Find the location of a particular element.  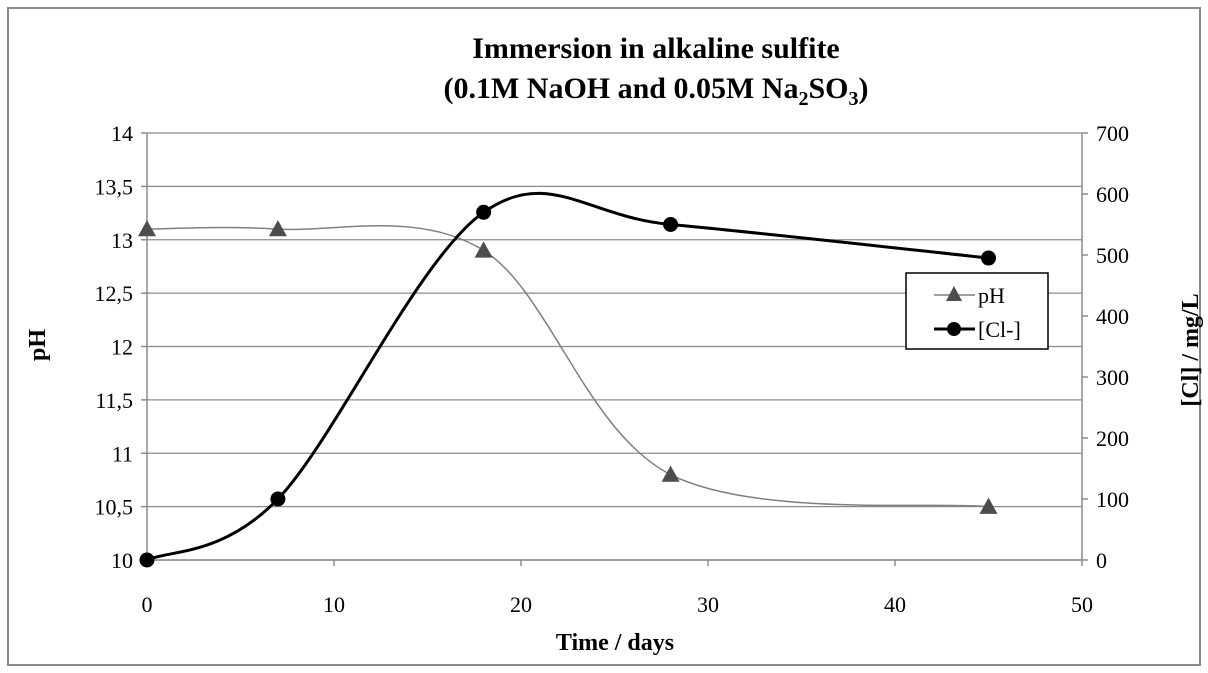

y-left-tick-label: 12,5 is located at coordinates (114, 293).